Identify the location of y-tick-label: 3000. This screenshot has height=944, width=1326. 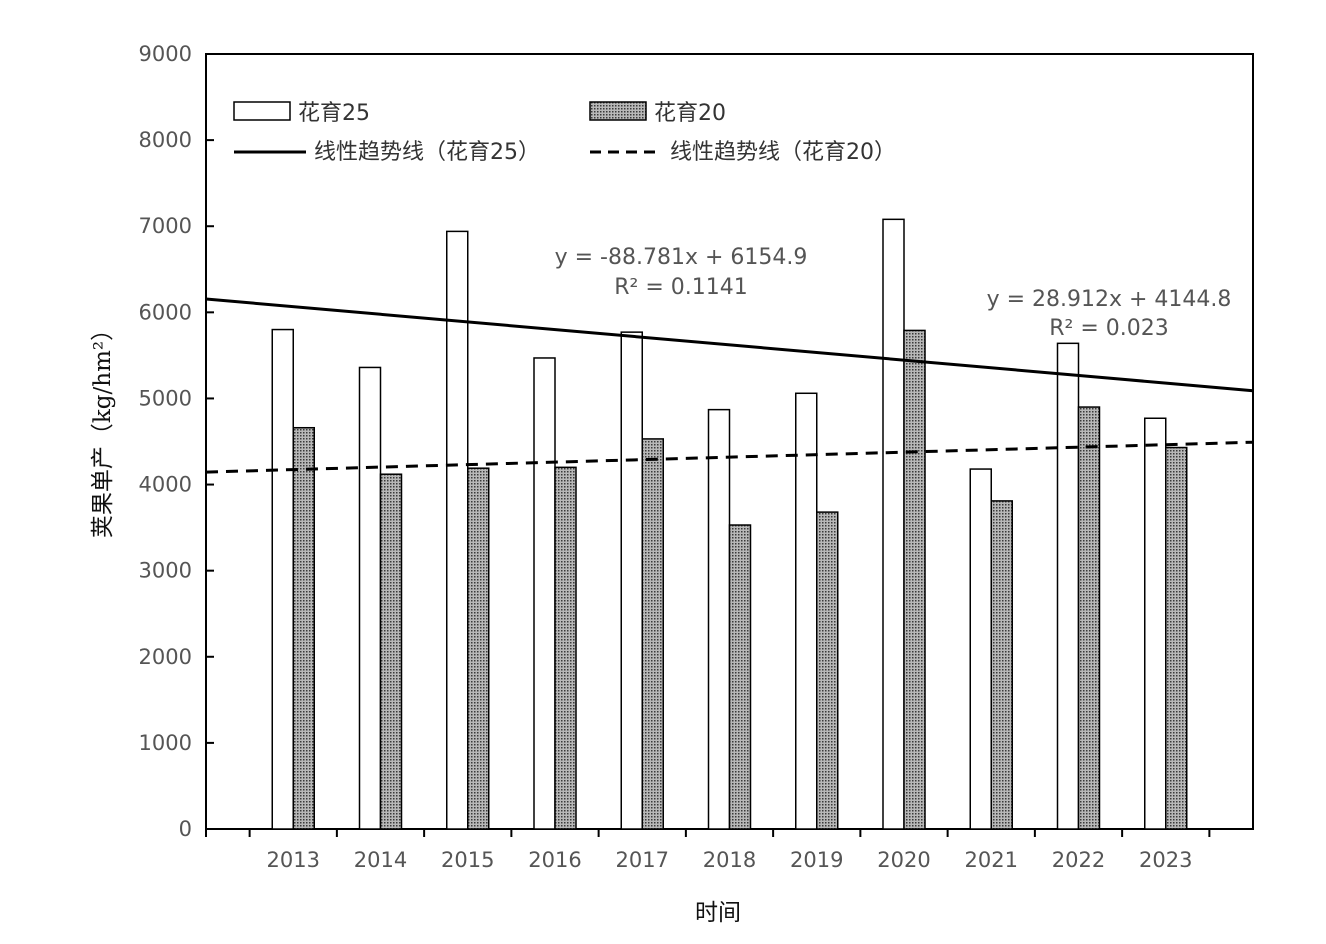
(165, 571).